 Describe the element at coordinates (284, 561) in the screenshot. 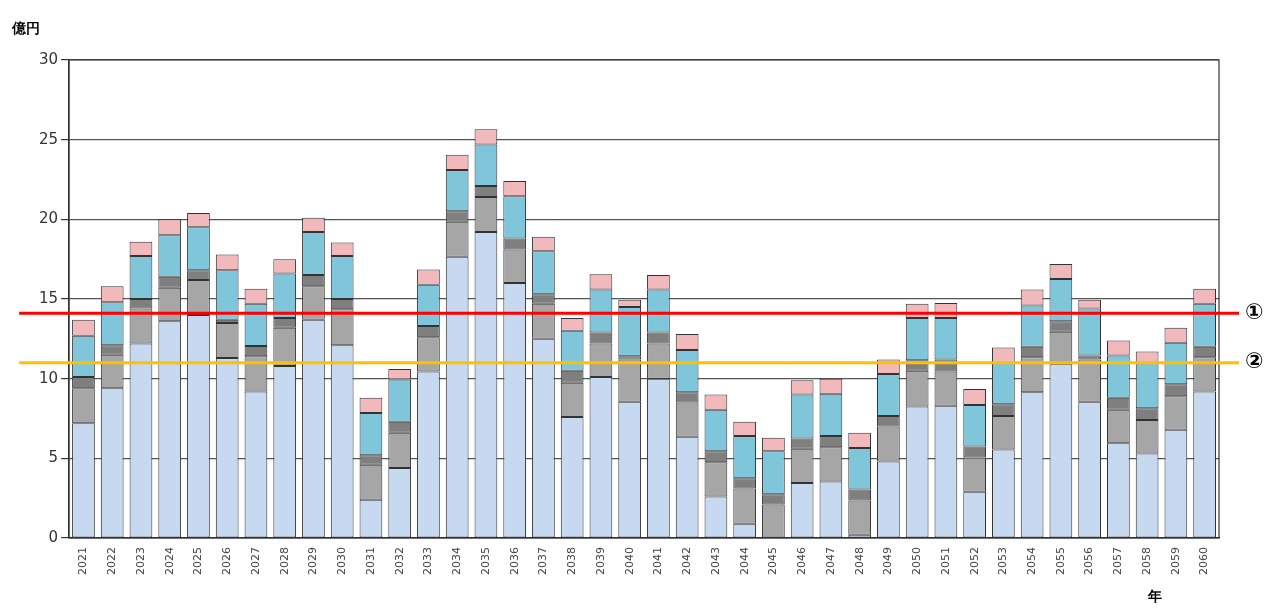

I see `x-tick-label: 2028` at that location.